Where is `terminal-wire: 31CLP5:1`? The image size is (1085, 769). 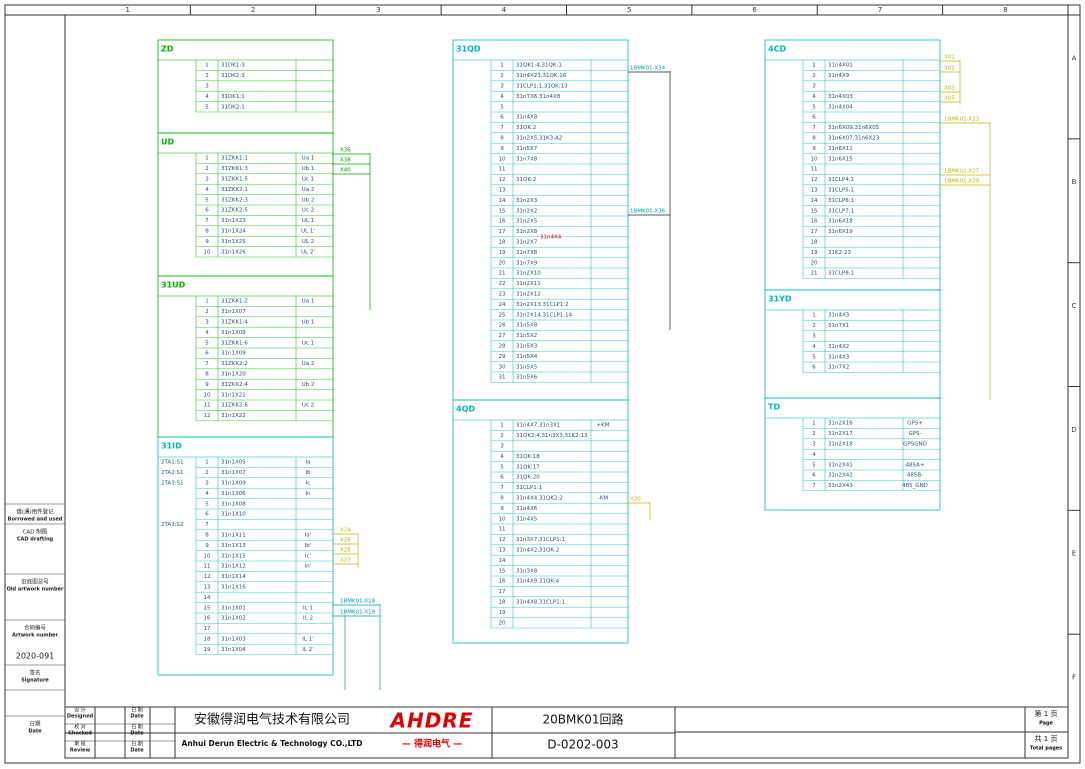 terminal-wire: 31CLP5:1 is located at coordinates (841, 191).